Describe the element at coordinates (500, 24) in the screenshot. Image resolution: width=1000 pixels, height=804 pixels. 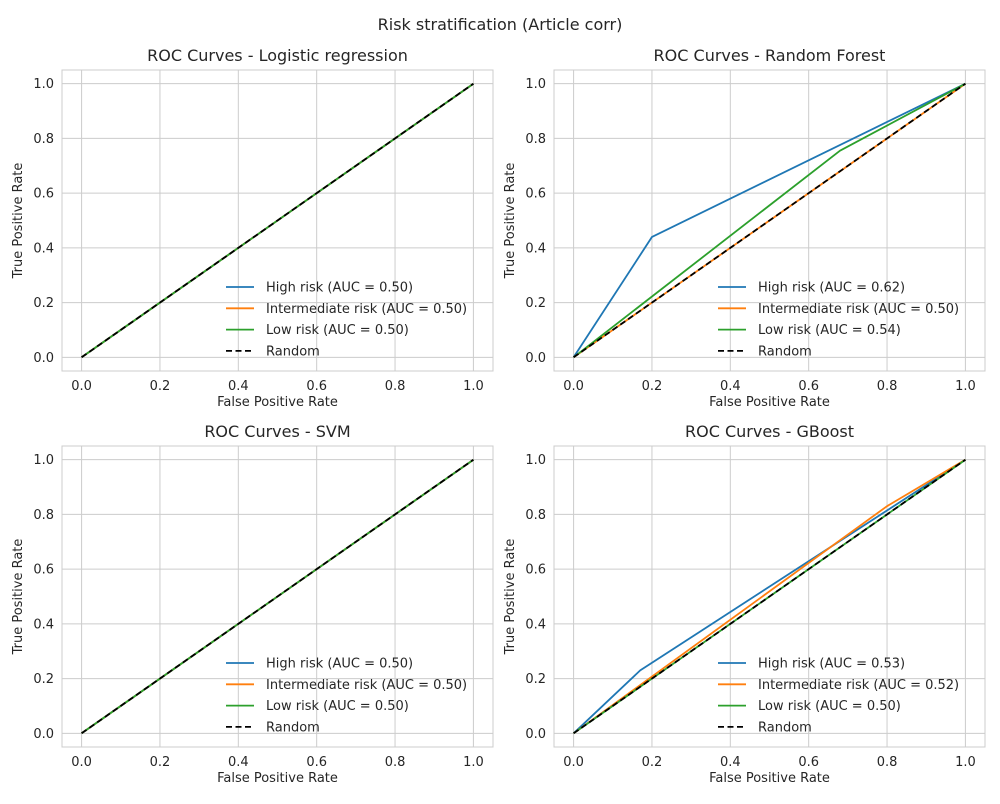
I see `figure-suptitle: Risk stratification (Article corr)` at that location.